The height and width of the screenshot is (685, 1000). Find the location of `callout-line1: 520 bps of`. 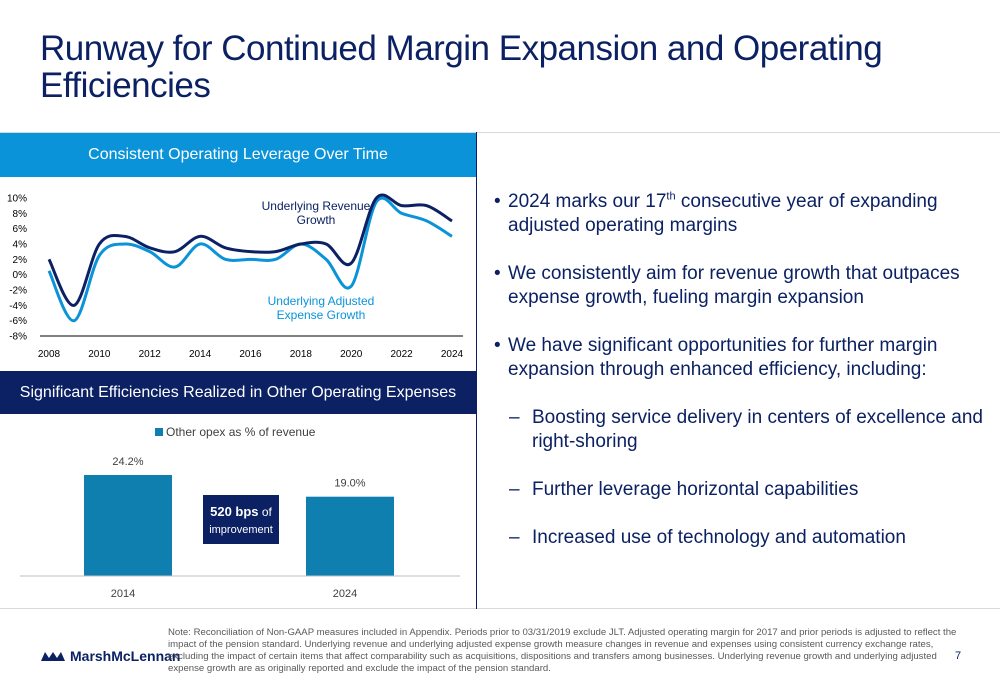

callout-line1: 520 bps of is located at coordinates (241, 511).